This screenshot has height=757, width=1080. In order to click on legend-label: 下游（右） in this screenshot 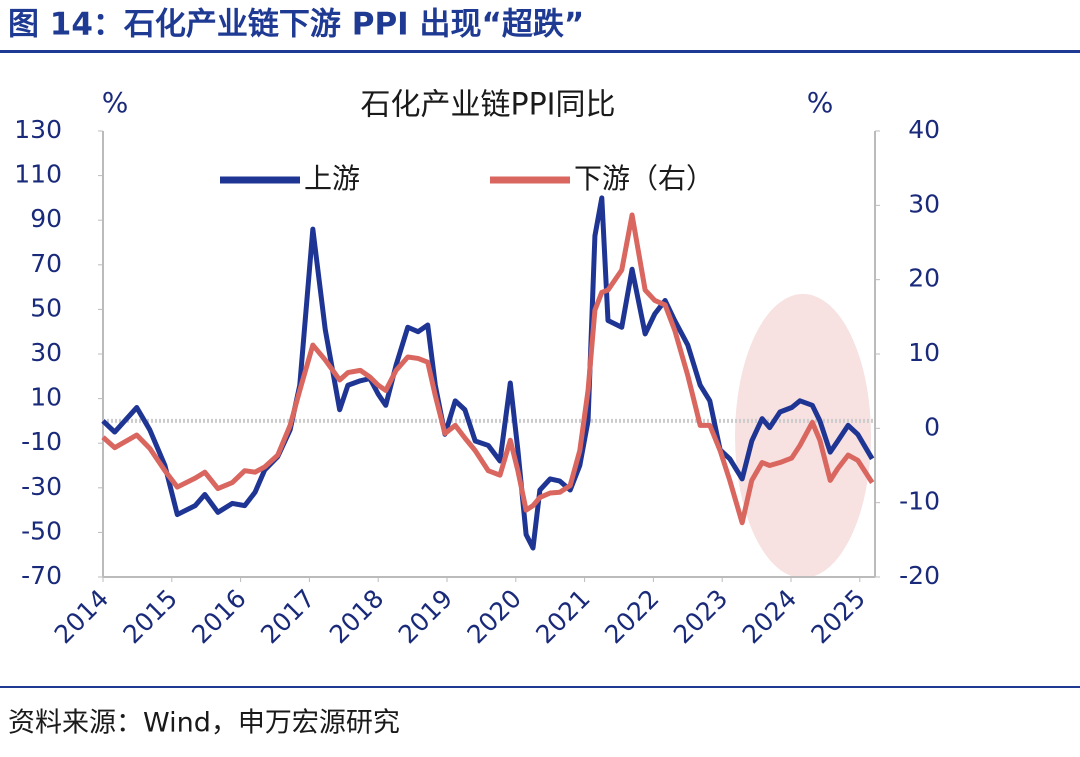, I will do `click(644, 178)`.